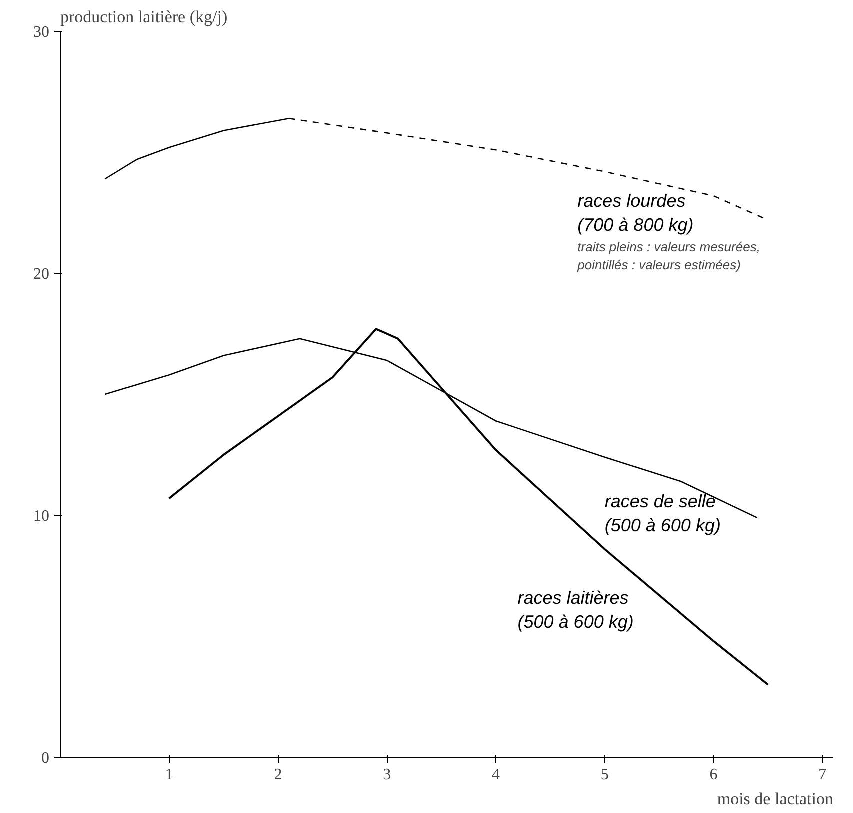  What do you see at coordinates (169, 775) in the screenshot?
I see `x-tick-label: 1` at bounding box center [169, 775].